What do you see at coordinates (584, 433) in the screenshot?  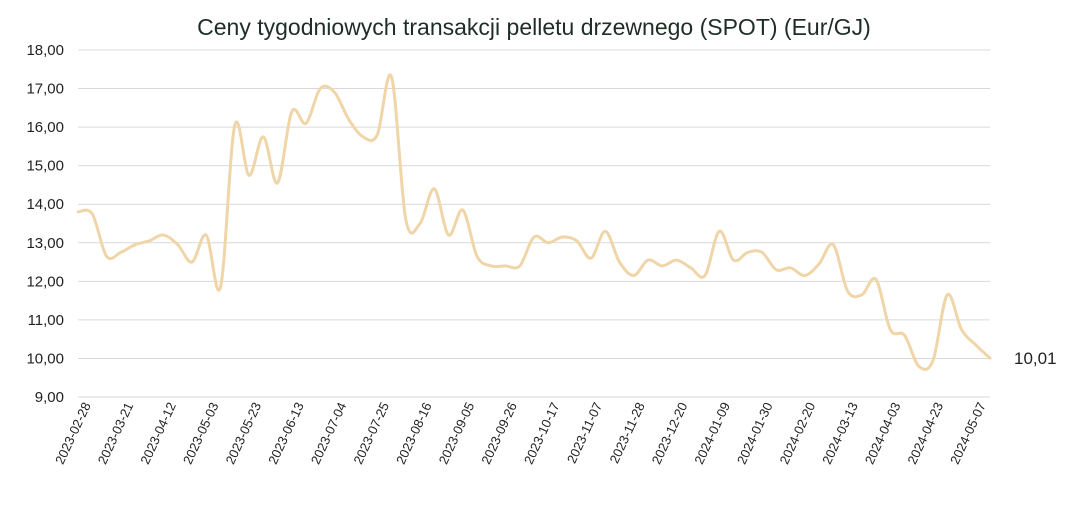 I see `x-tick-label: 2023-11-07` at bounding box center [584, 433].